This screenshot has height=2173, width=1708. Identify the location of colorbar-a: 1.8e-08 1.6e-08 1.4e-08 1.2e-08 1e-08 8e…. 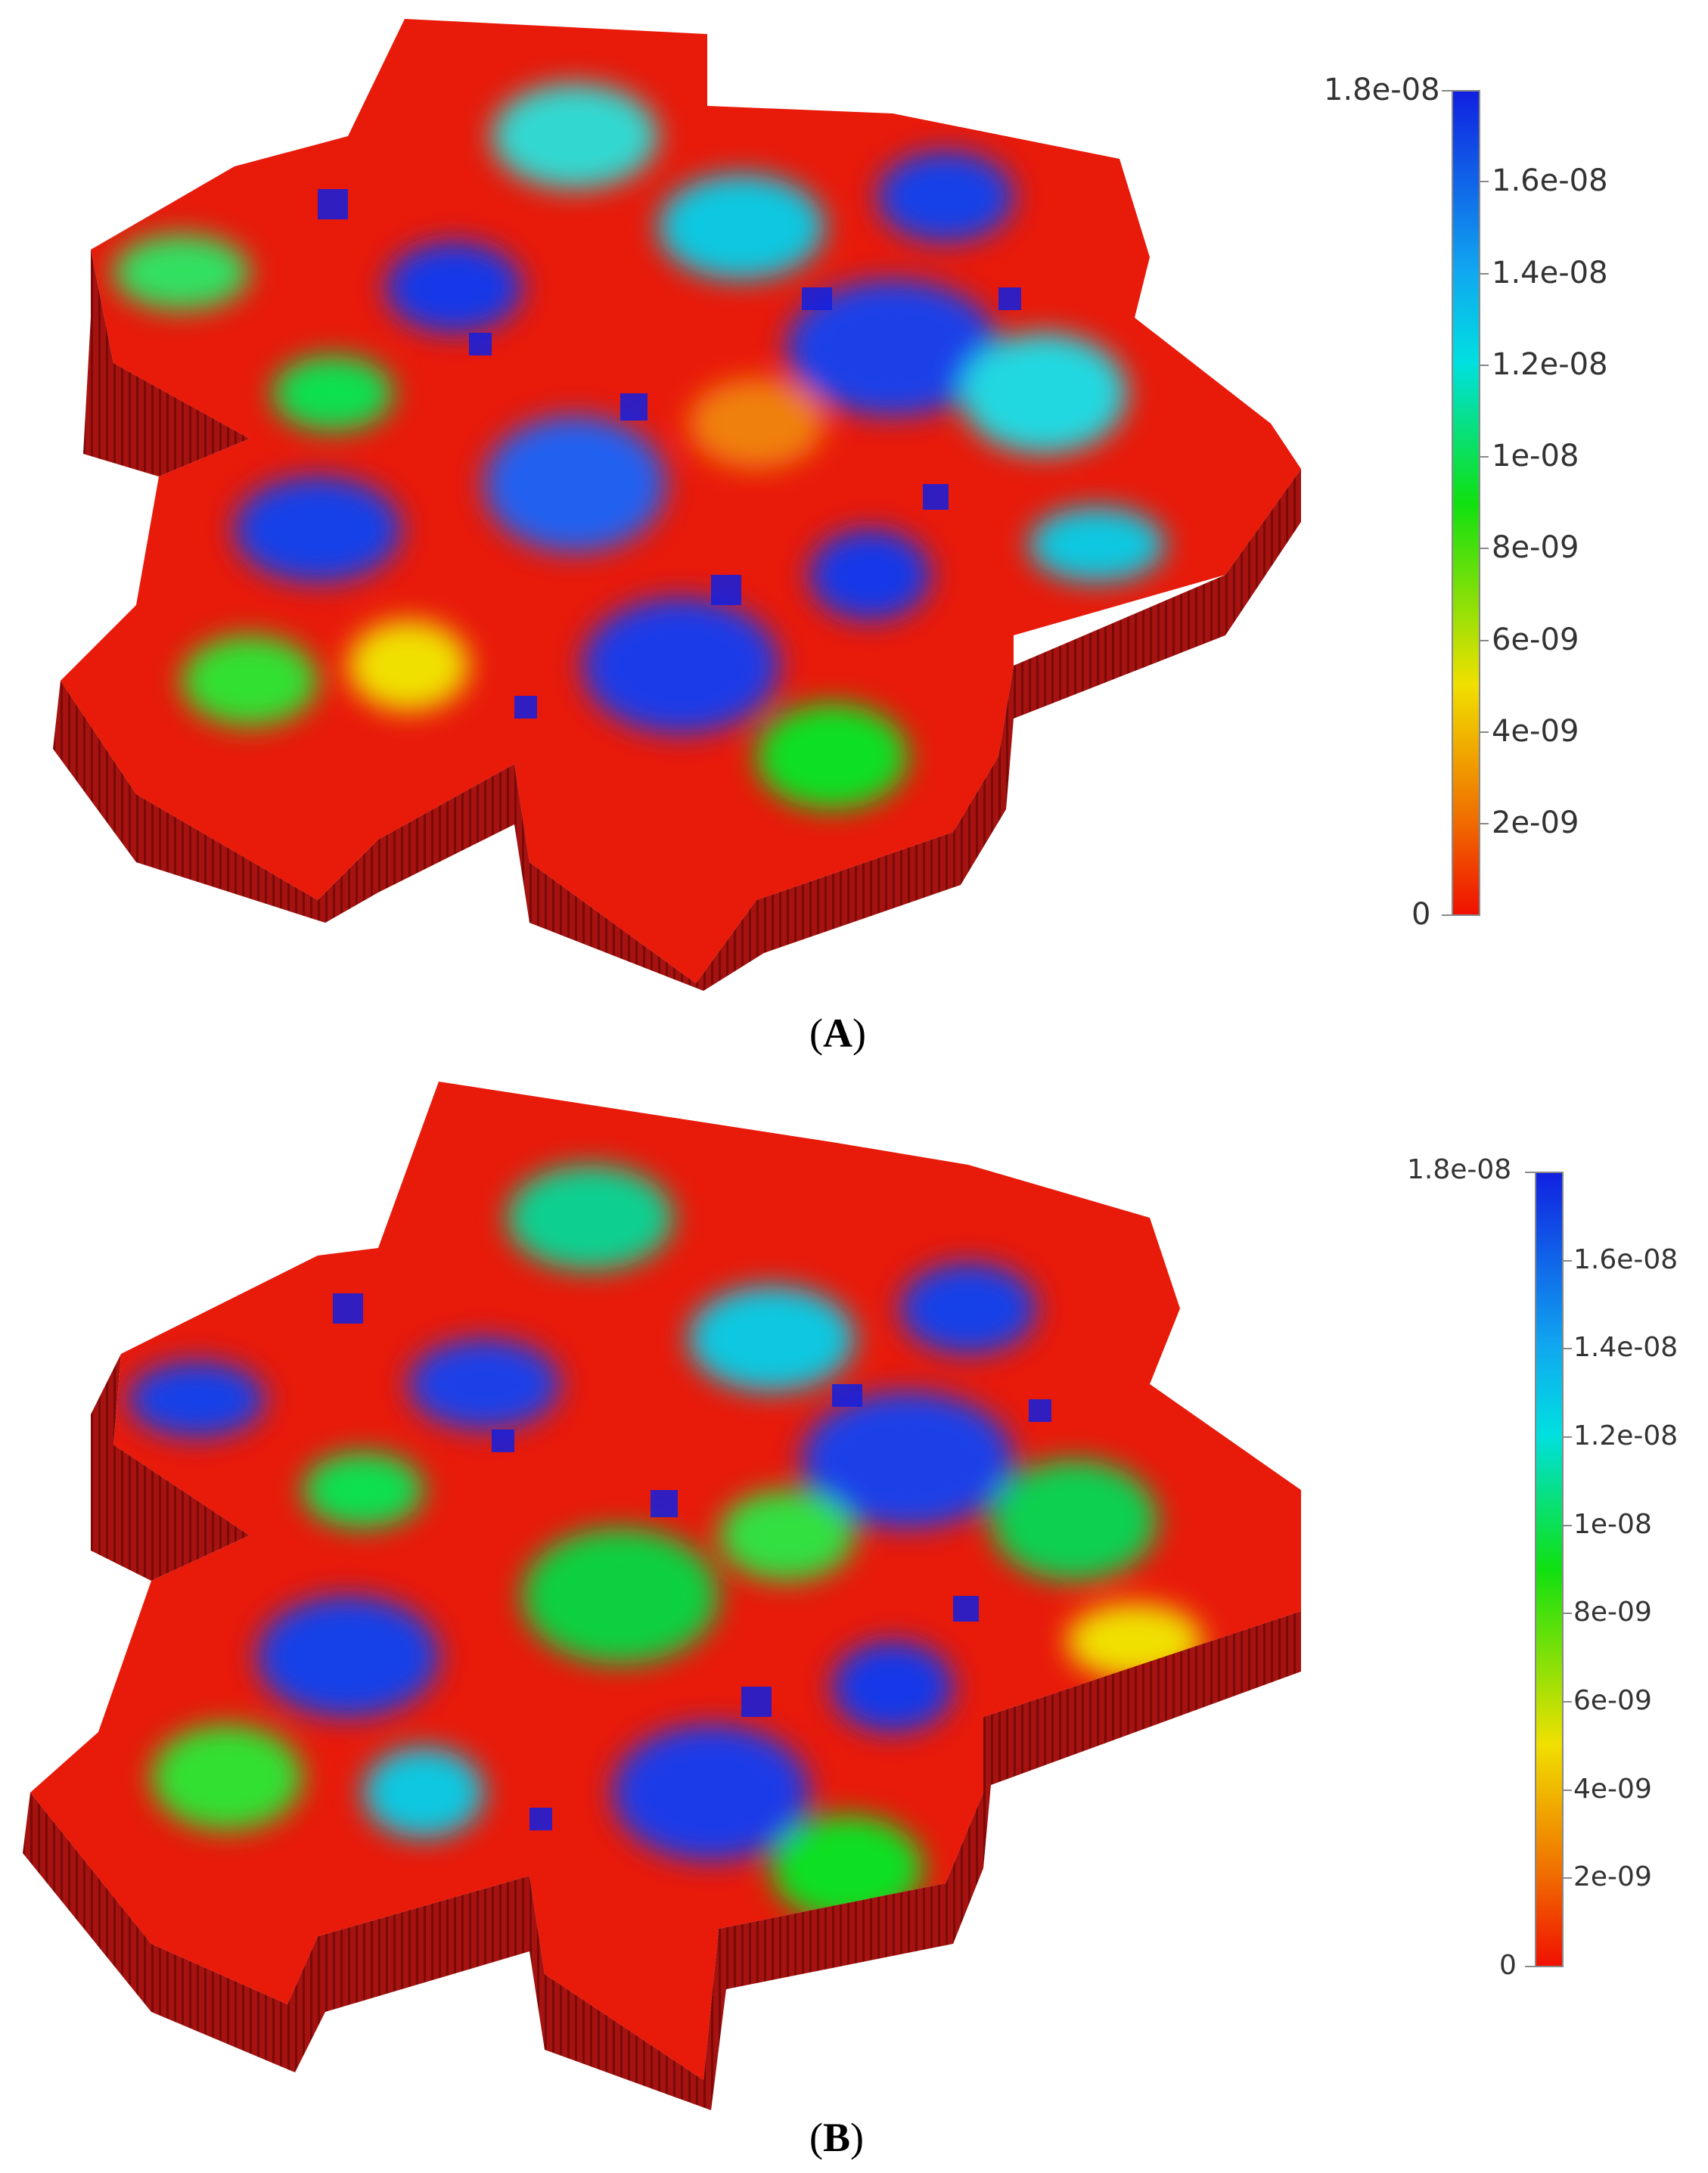
(1505, 503).